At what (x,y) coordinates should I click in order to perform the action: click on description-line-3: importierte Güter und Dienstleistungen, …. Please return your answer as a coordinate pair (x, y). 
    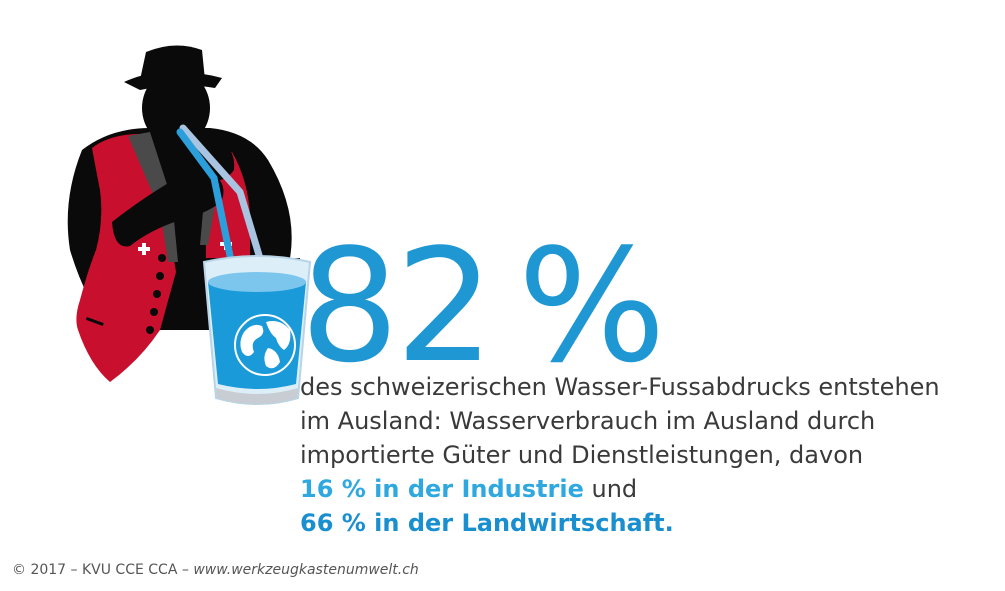
    Looking at the image, I should click on (582, 455).